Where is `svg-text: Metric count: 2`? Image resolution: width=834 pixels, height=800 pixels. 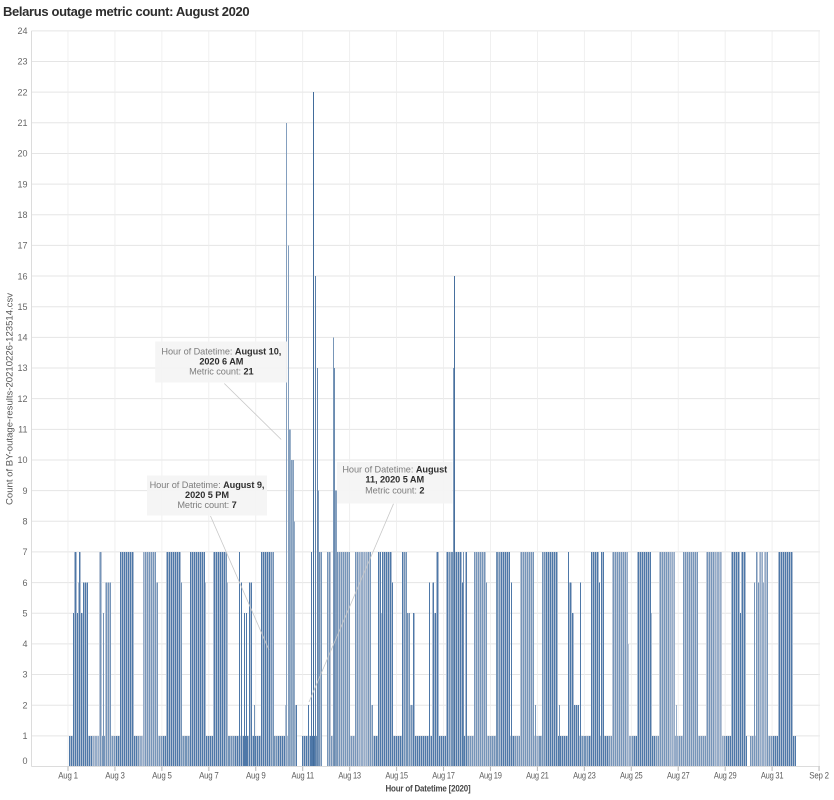 svg-text: Metric count: 2 is located at coordinates (394, 491).